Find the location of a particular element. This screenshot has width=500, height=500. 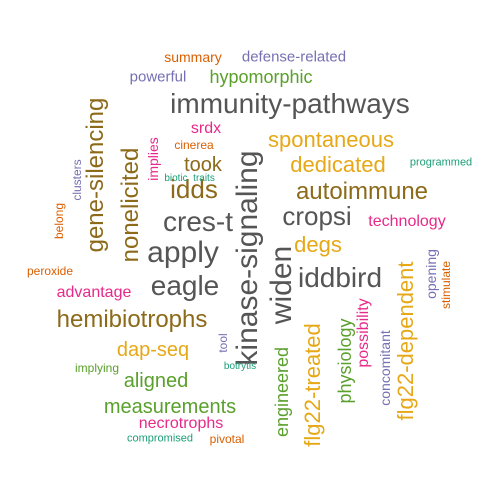

word-compromised: compromised is located at coordinates (160, 438).